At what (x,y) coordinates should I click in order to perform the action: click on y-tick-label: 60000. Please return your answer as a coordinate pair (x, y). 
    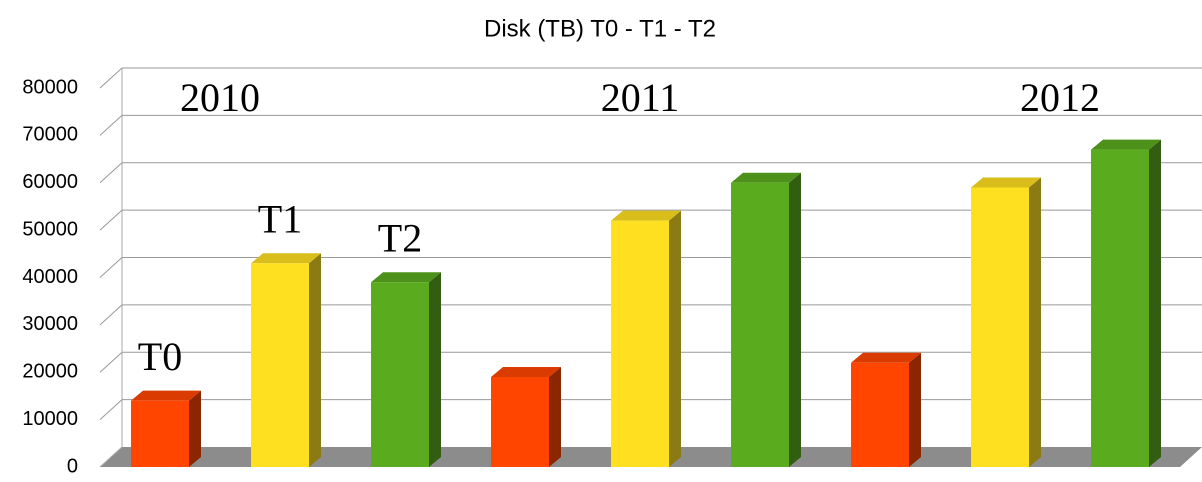
    Looking at the image, I should click on (50, 182).